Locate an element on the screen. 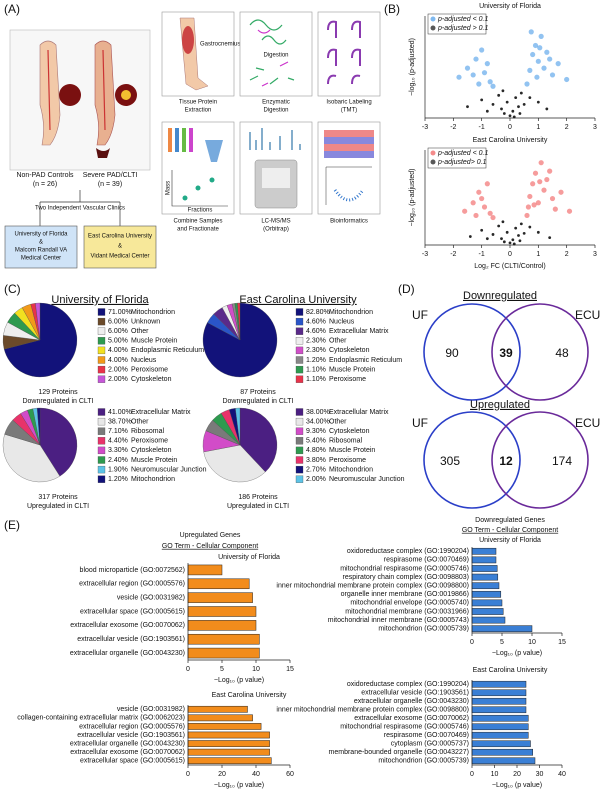 The image size is (600, 794). tile-label: Digestion is located at coordinates (275, 56).